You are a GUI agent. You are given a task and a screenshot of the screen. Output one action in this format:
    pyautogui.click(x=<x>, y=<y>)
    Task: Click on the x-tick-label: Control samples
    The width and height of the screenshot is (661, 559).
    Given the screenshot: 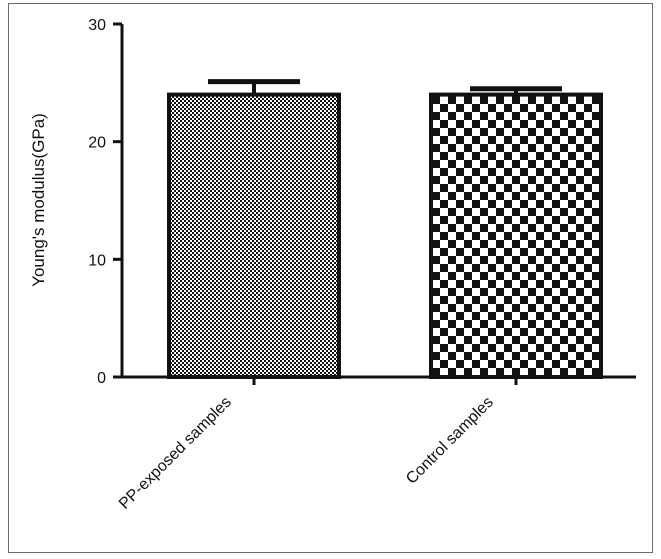 What is the action you would take?
    pyautogui.click(x=450, y=441)
    